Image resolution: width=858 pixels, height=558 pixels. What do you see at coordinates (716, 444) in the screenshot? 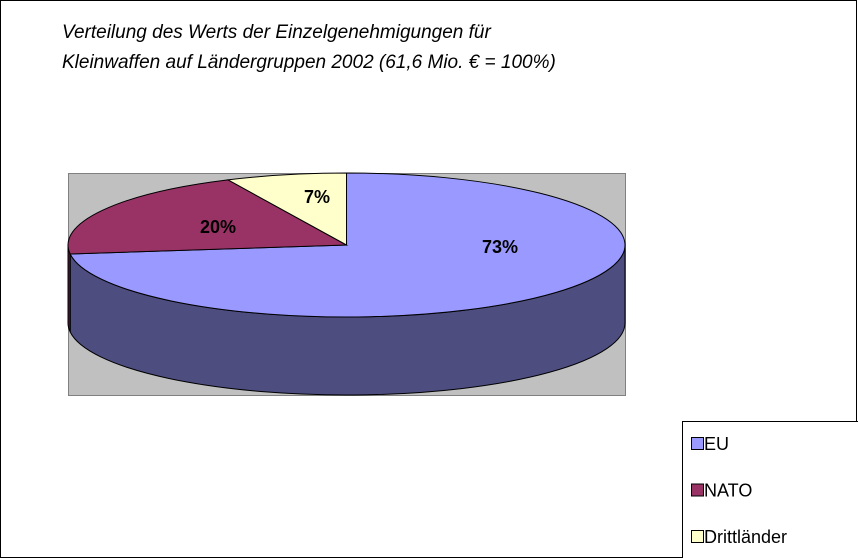
I see `legend-label: EU` at bounding box center [716, 444].